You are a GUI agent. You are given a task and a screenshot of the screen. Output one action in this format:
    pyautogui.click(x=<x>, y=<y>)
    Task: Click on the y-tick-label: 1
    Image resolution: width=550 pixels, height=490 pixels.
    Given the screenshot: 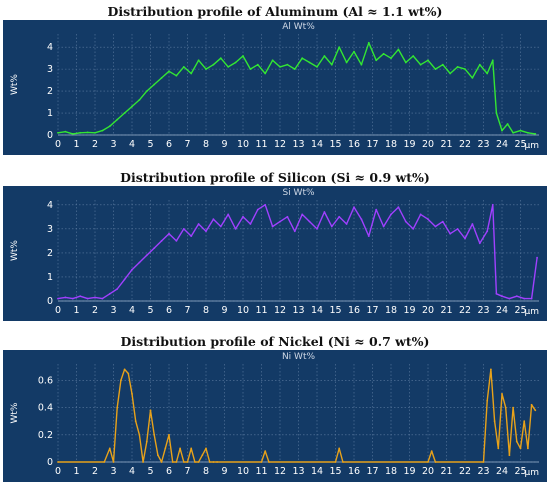 What is the action you would take?
    pyautogui.click(x=50, y=113)
    